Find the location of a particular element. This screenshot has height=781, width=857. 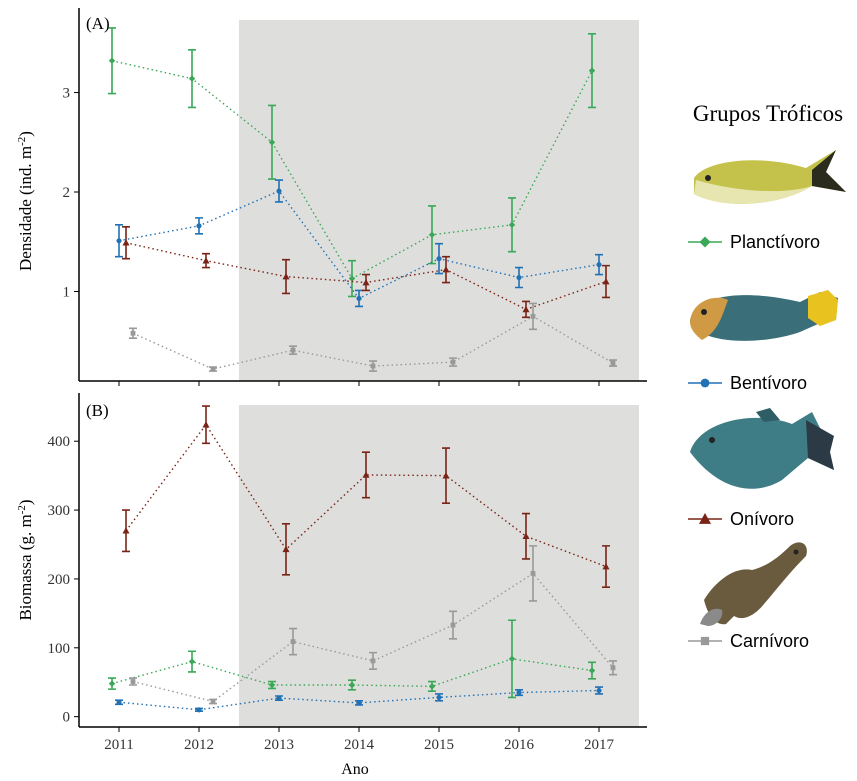

xlabel: Ano is located at coordinates (355, 769).